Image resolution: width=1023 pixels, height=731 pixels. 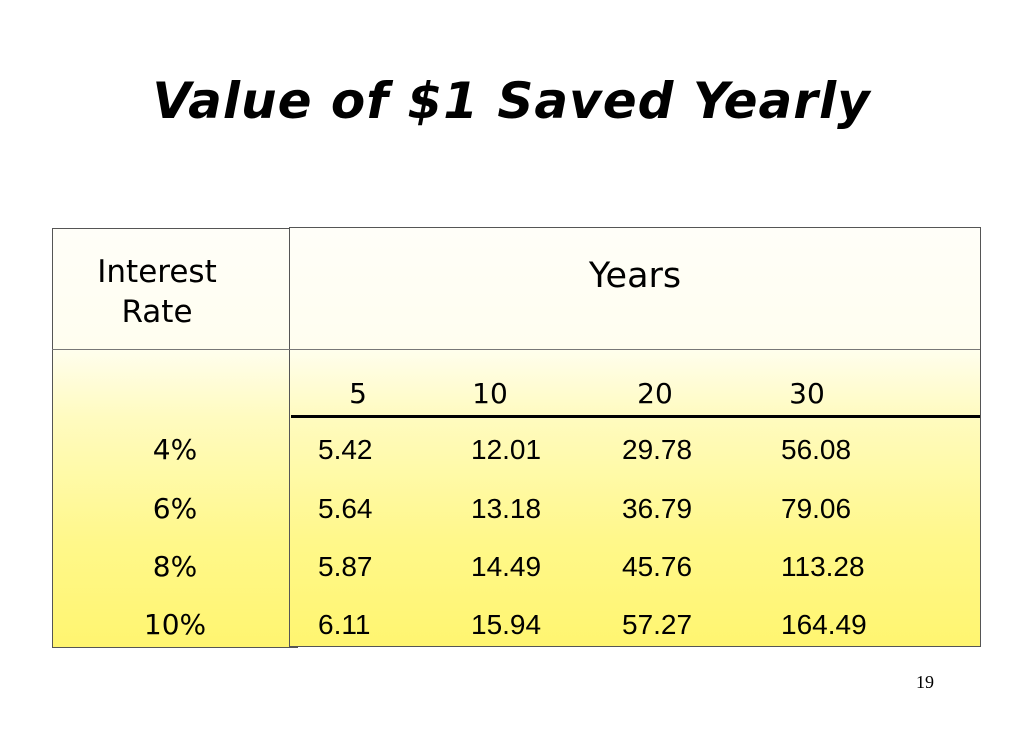 I want to click on year-header-rule, so click(x=635, y=416).